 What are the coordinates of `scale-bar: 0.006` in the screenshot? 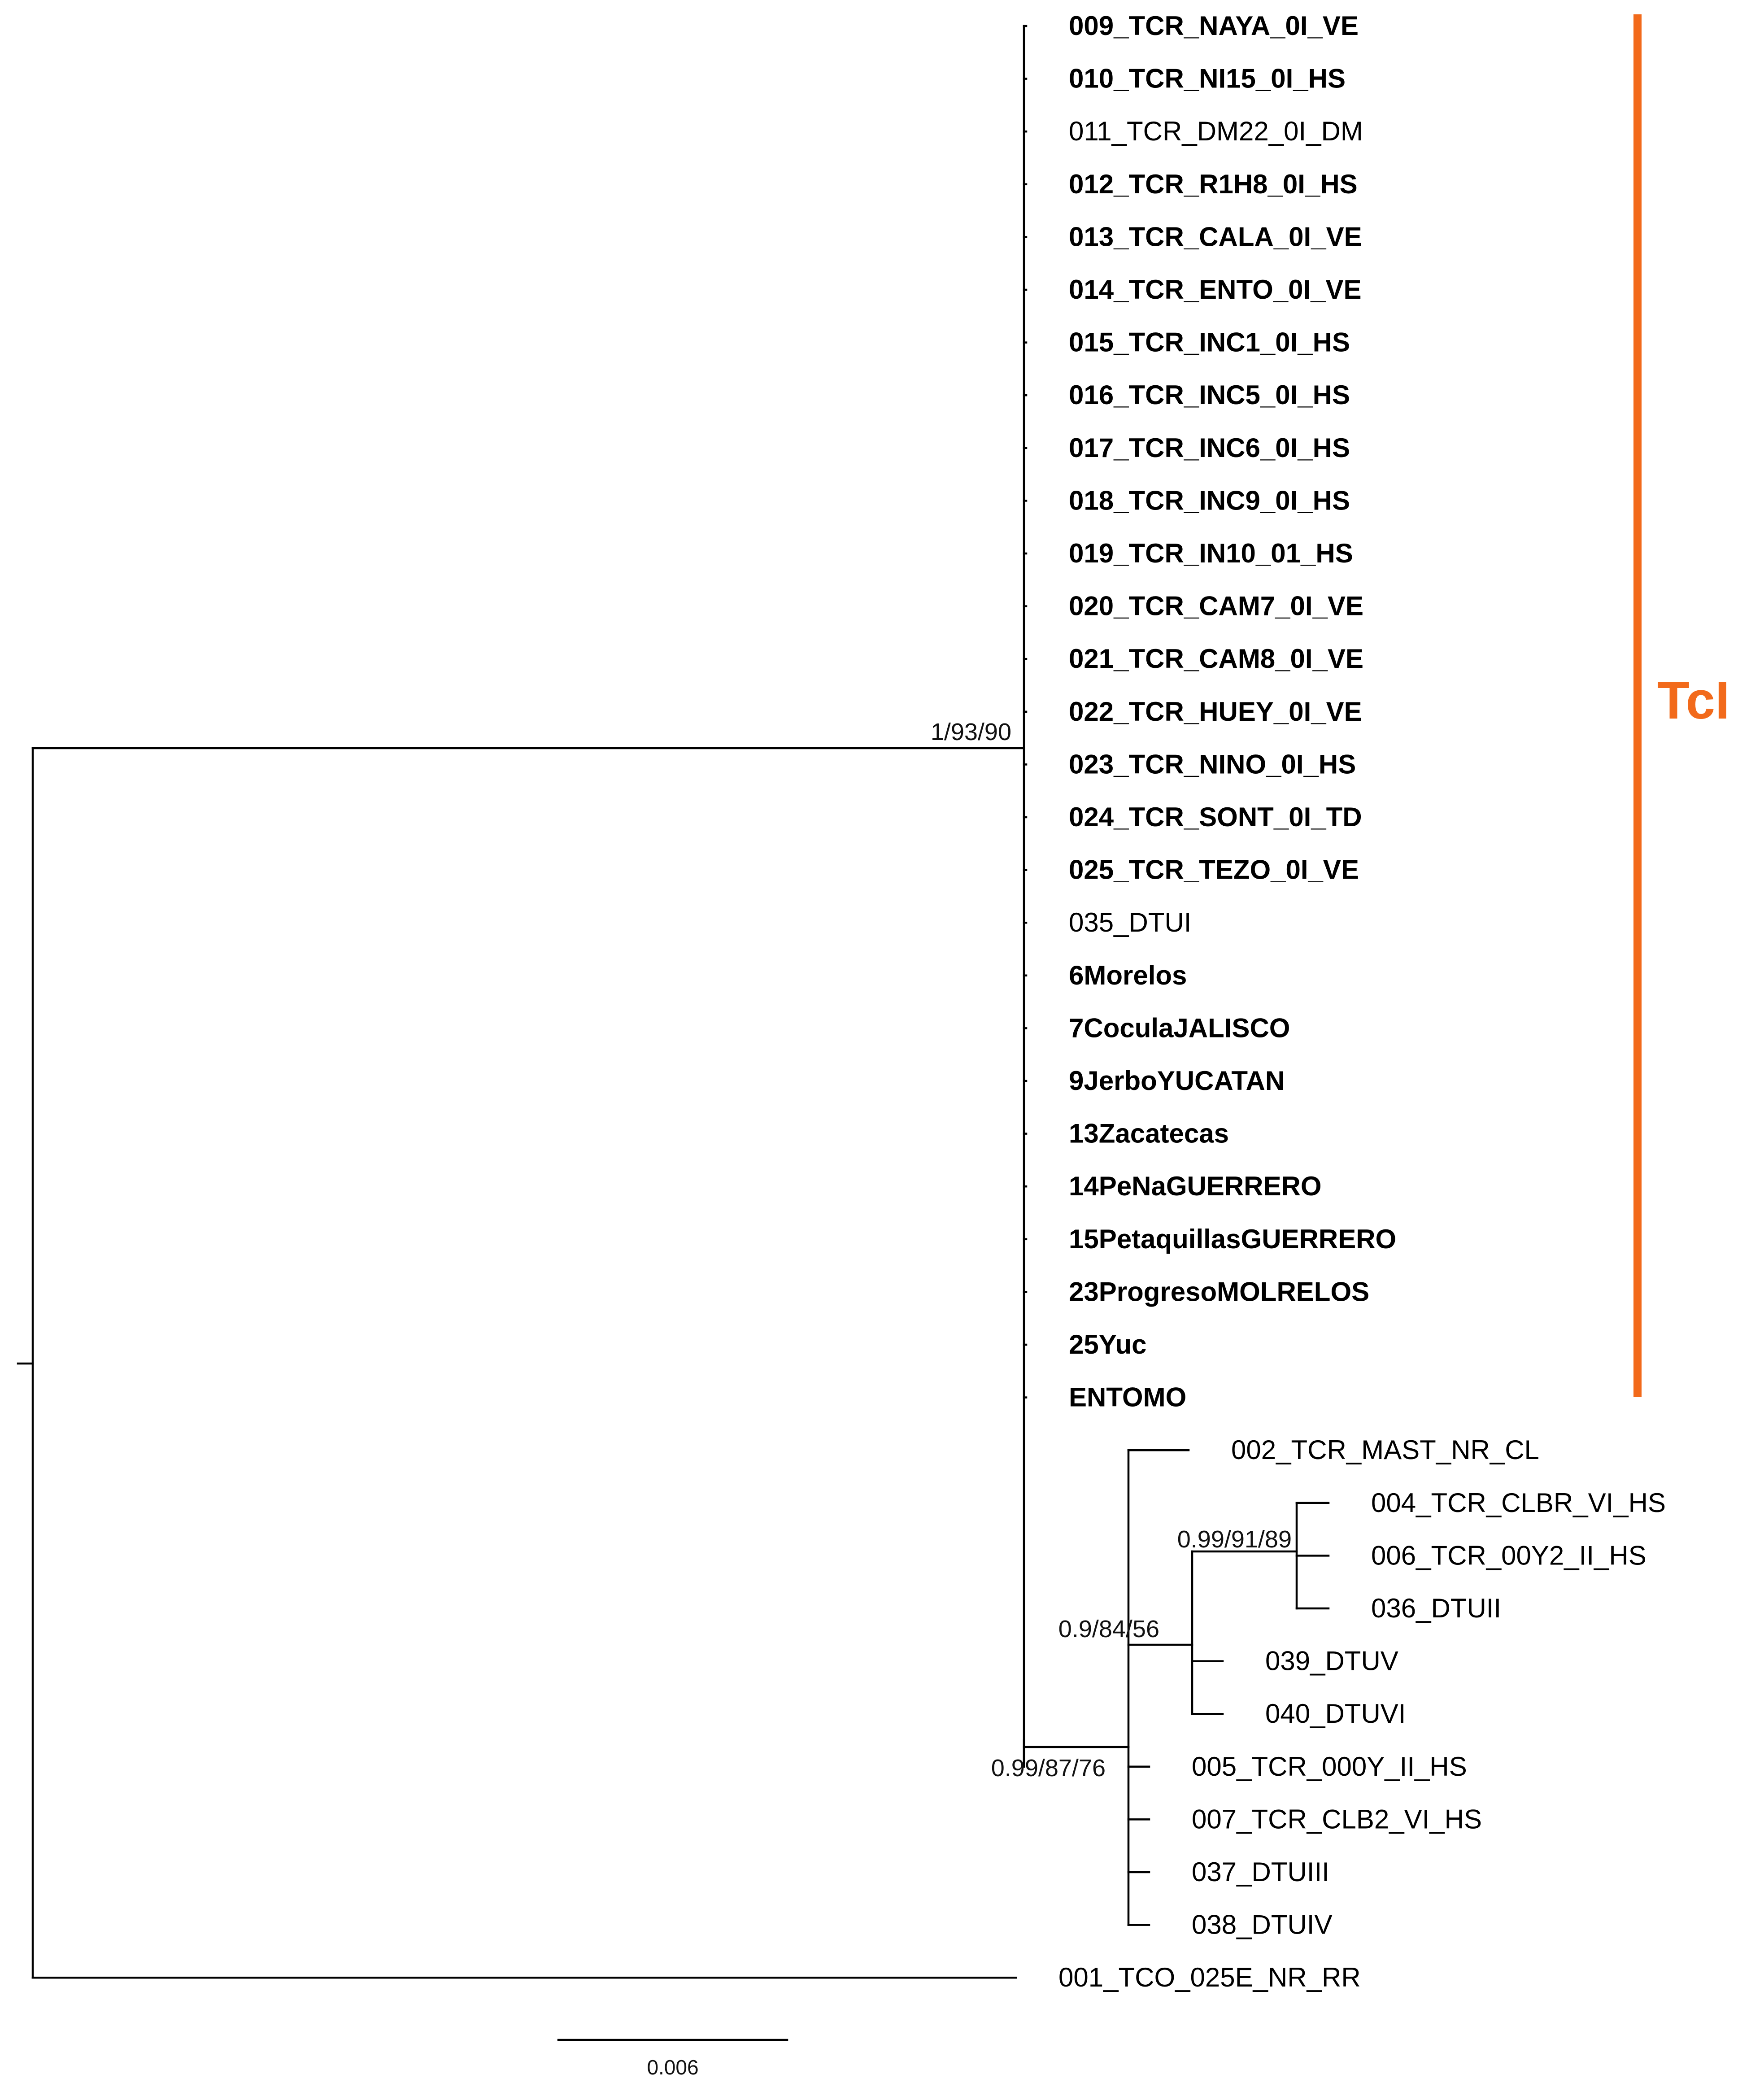 It's located at (672, 2059).